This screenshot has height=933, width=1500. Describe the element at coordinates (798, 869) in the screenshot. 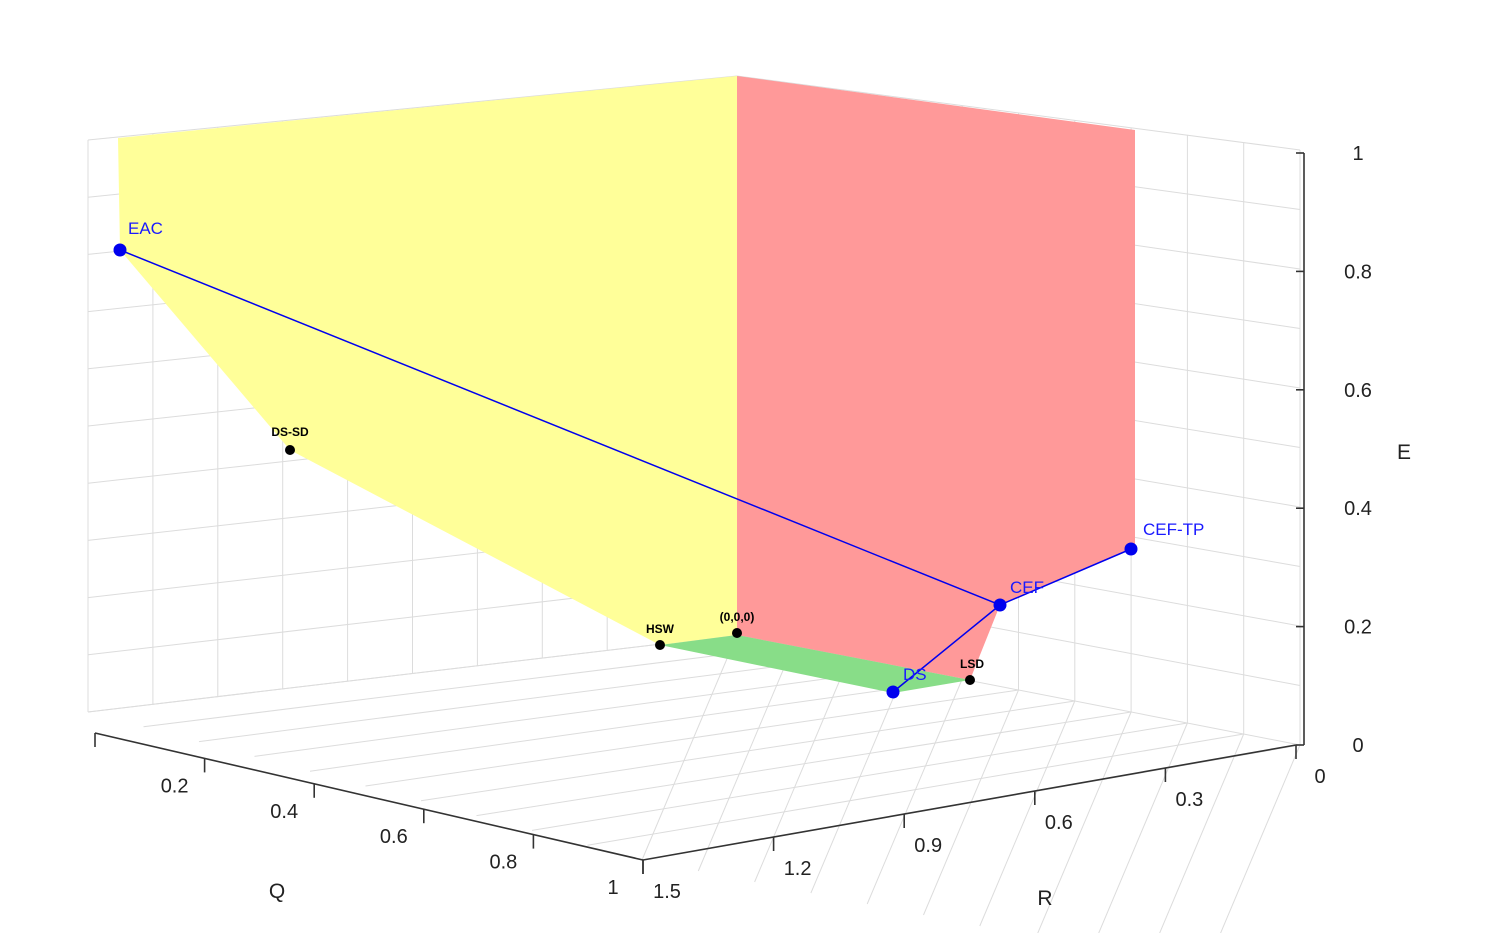

I see `r-tick-label: 1.2` at that location.